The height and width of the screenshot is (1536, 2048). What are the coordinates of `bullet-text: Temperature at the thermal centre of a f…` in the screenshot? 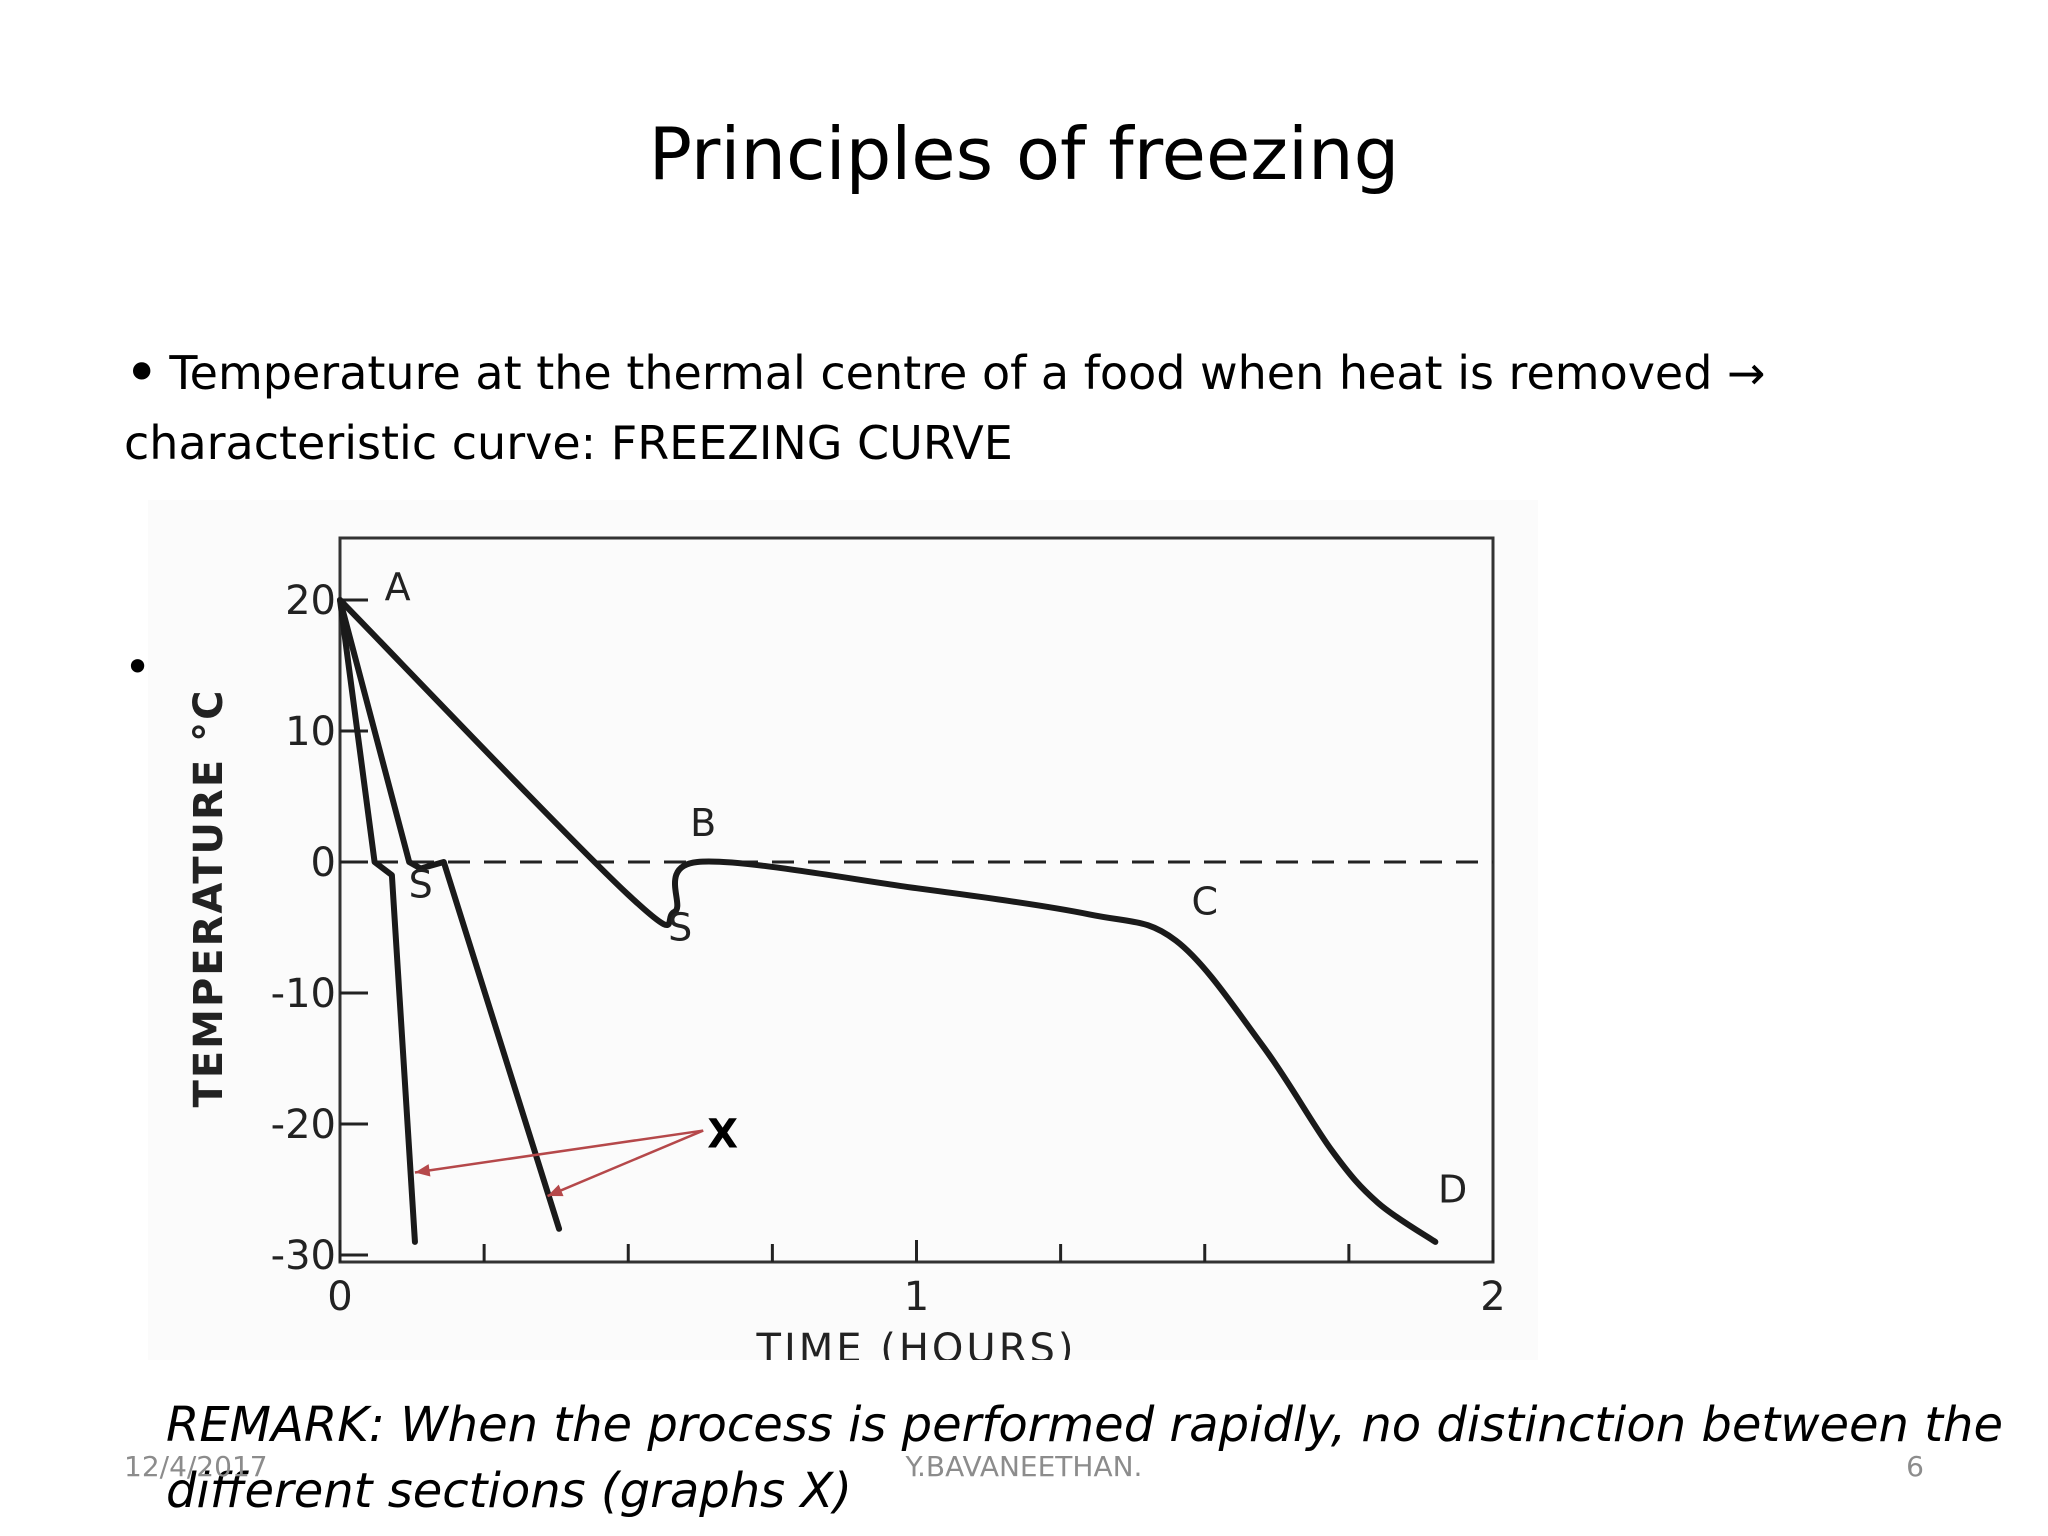 It's located at (967, 373).